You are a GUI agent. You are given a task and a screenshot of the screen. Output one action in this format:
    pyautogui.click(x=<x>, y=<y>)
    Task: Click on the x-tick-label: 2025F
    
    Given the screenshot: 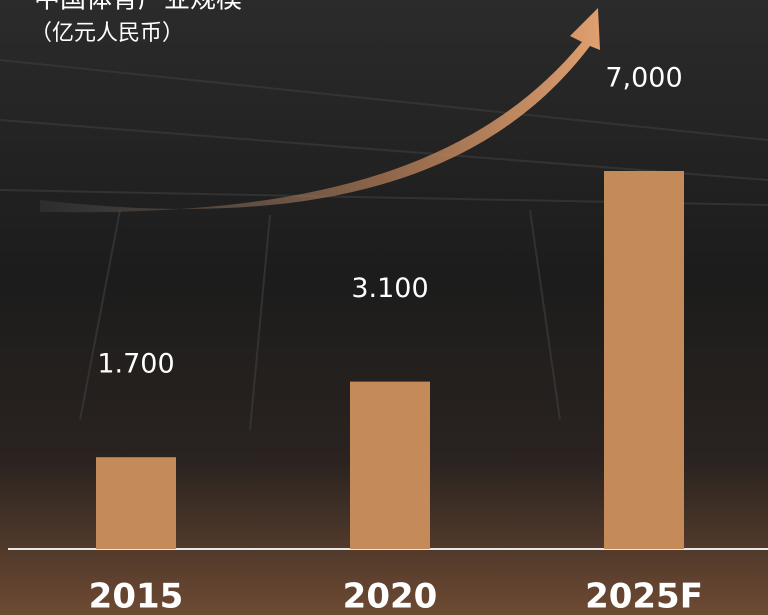 What is the action you would take?
    pyautogui.click(x=644, y=596)
    